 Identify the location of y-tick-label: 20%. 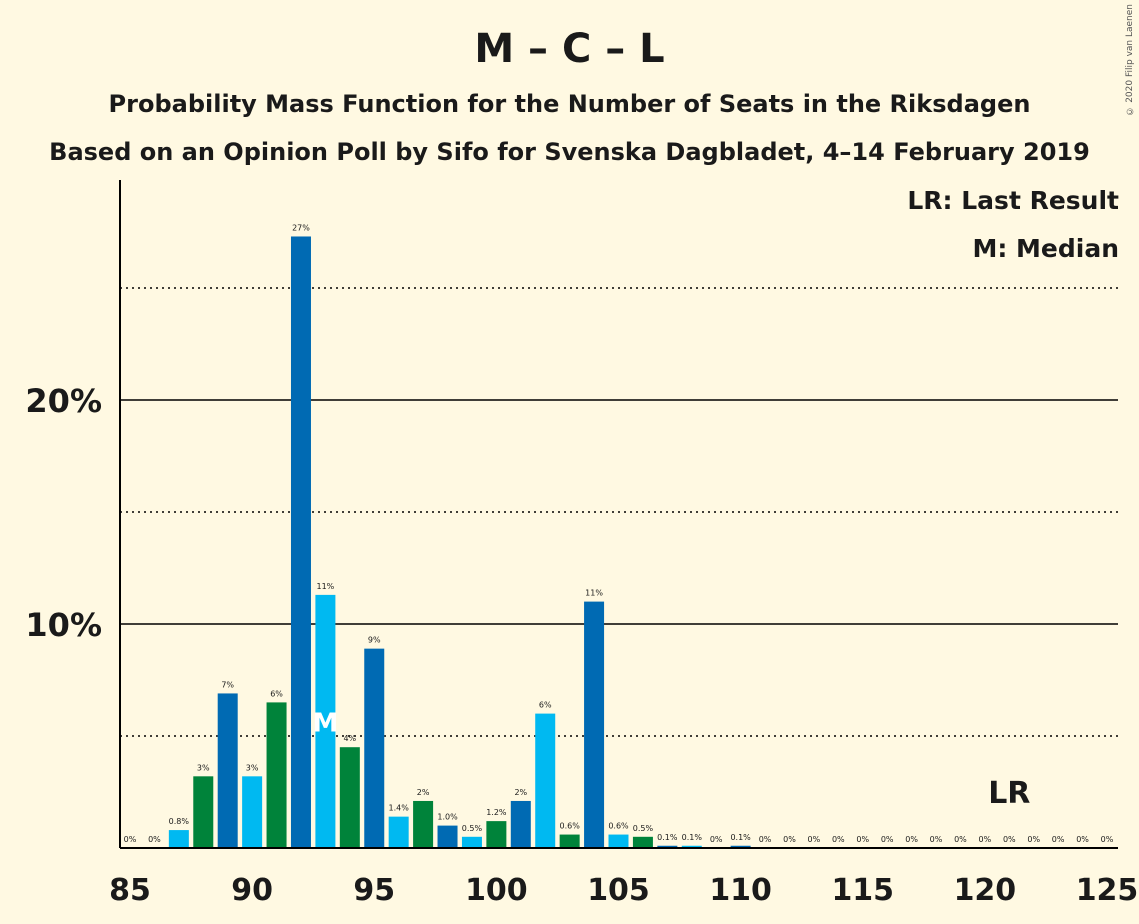
(63, 401).